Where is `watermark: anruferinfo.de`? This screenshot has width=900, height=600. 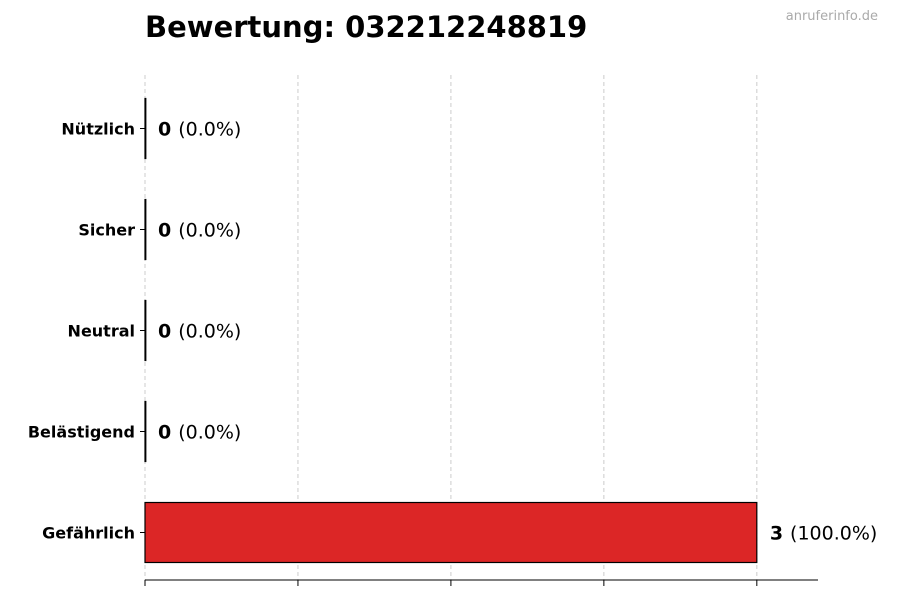 watermark: anruferinfo.de is located at coordinates (831, 16).